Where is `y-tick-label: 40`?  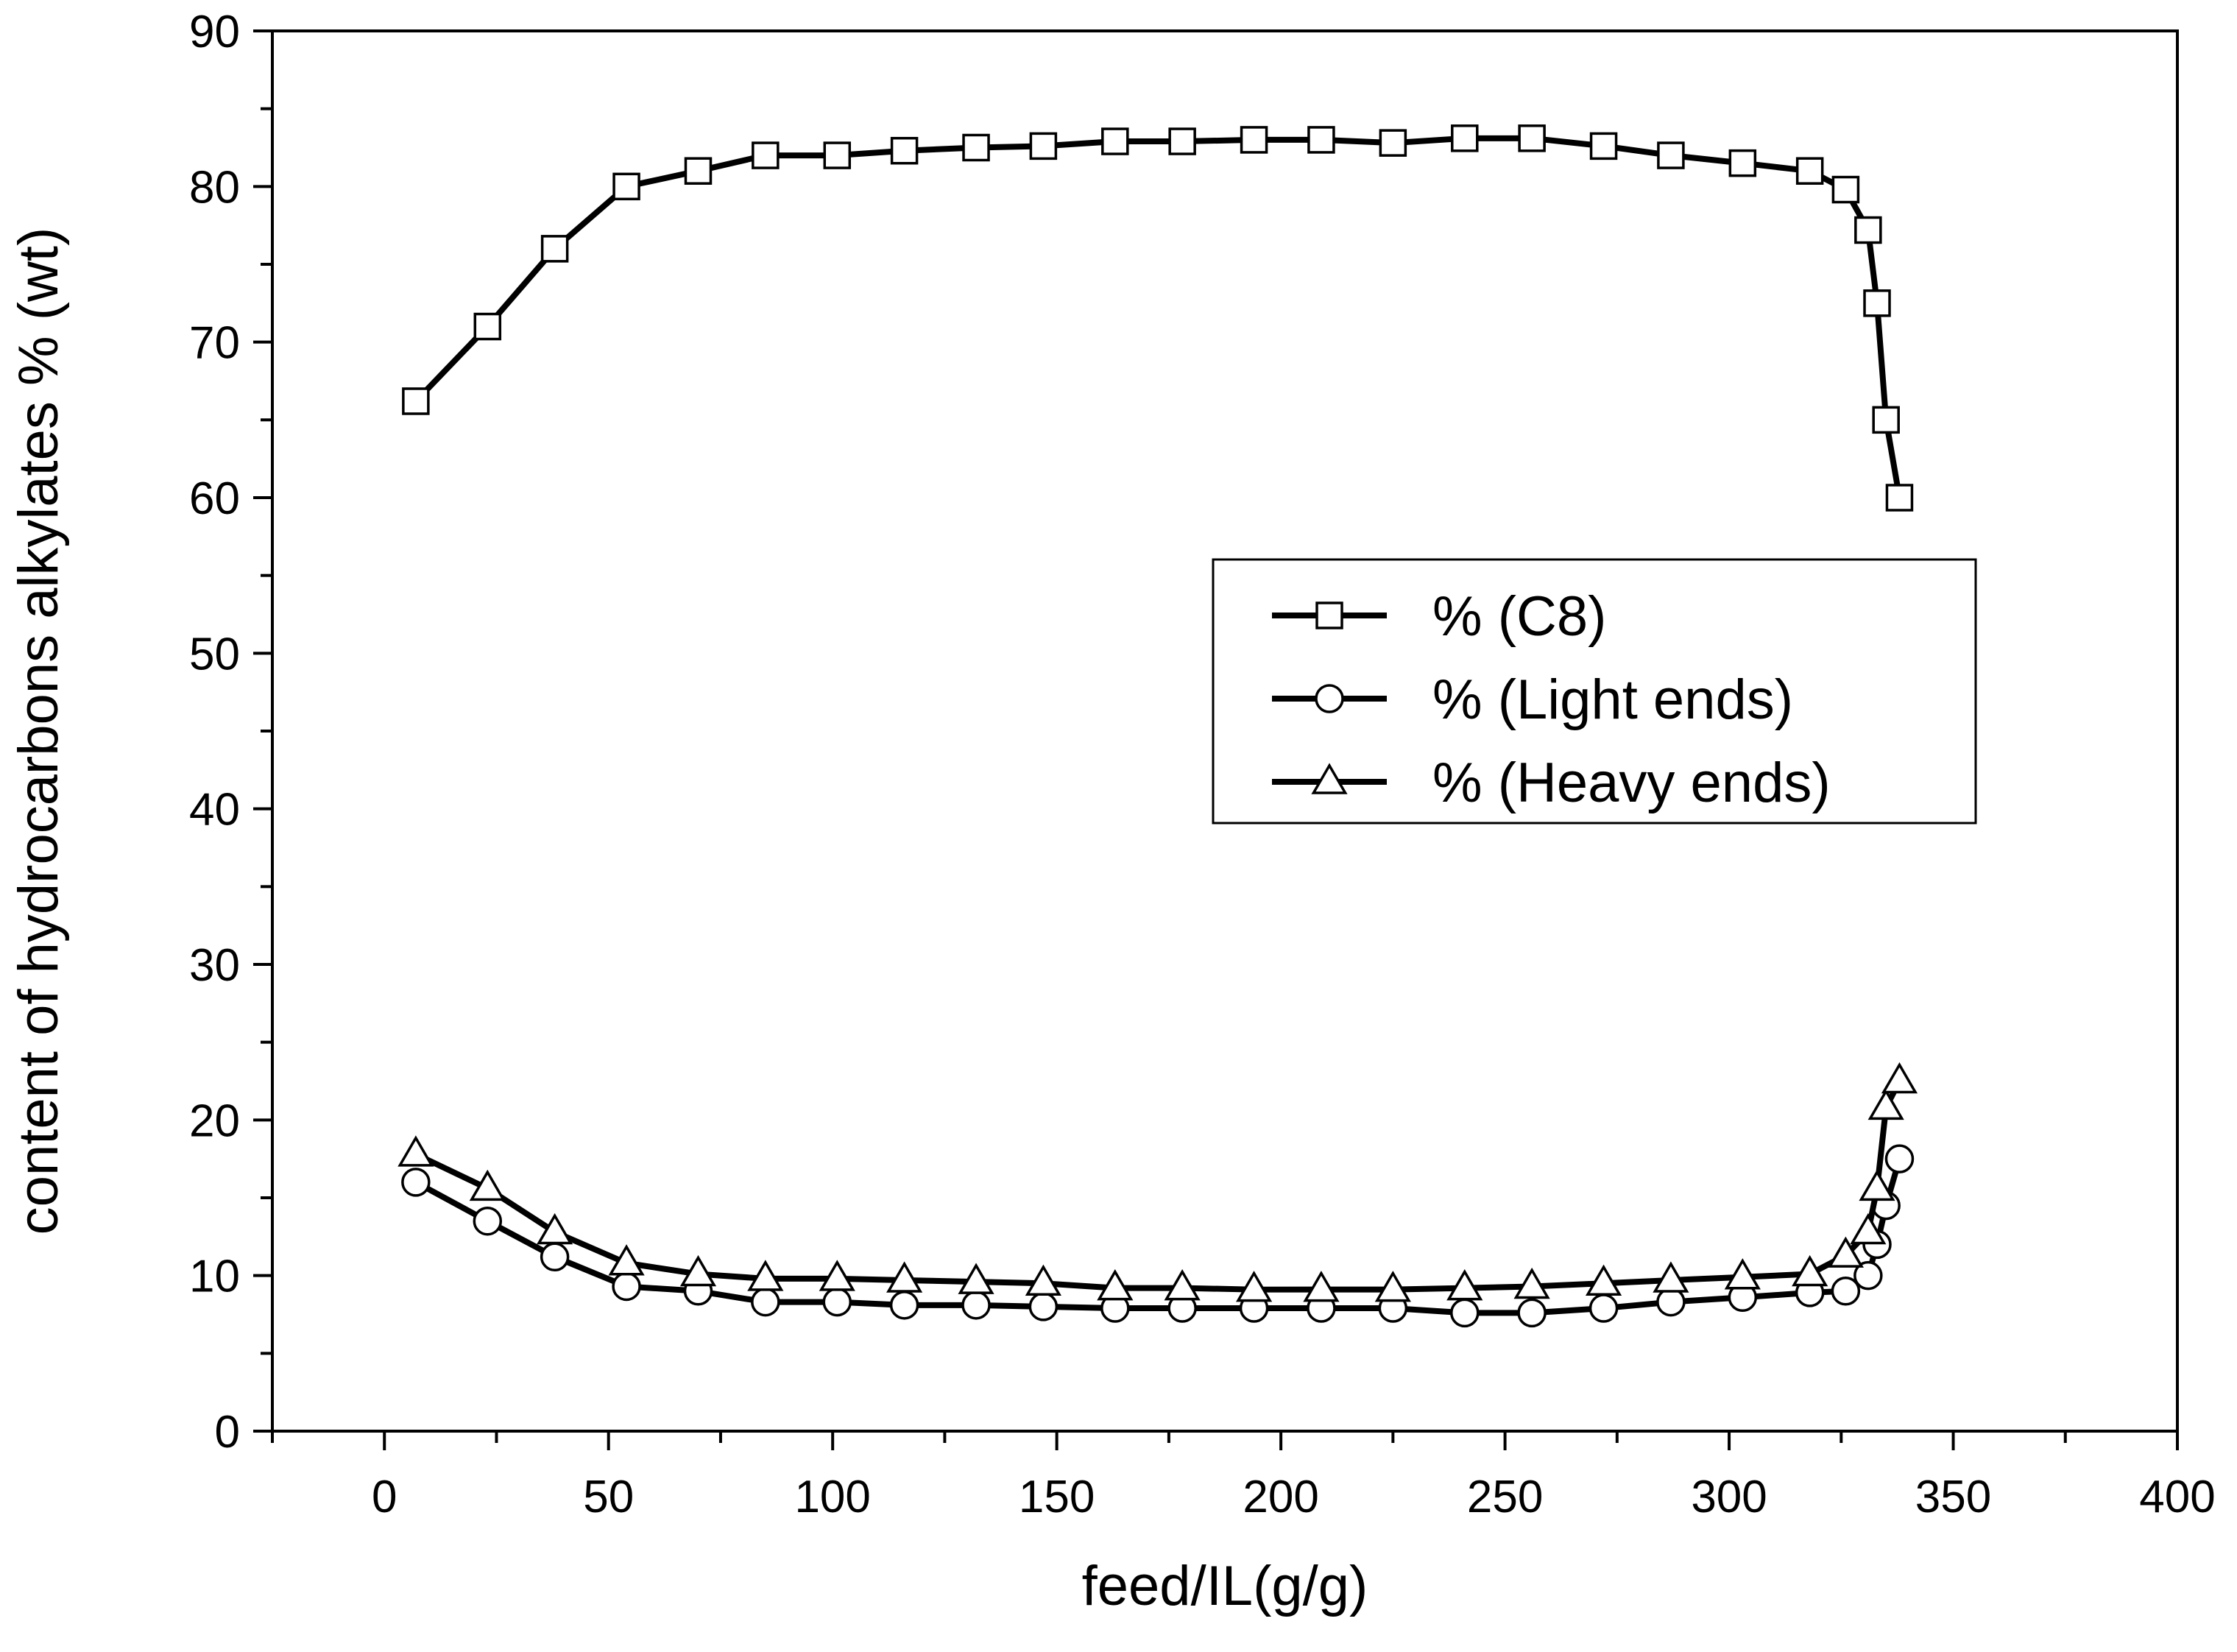
y-tick-label: 40 is located at coordinates (214, 810).